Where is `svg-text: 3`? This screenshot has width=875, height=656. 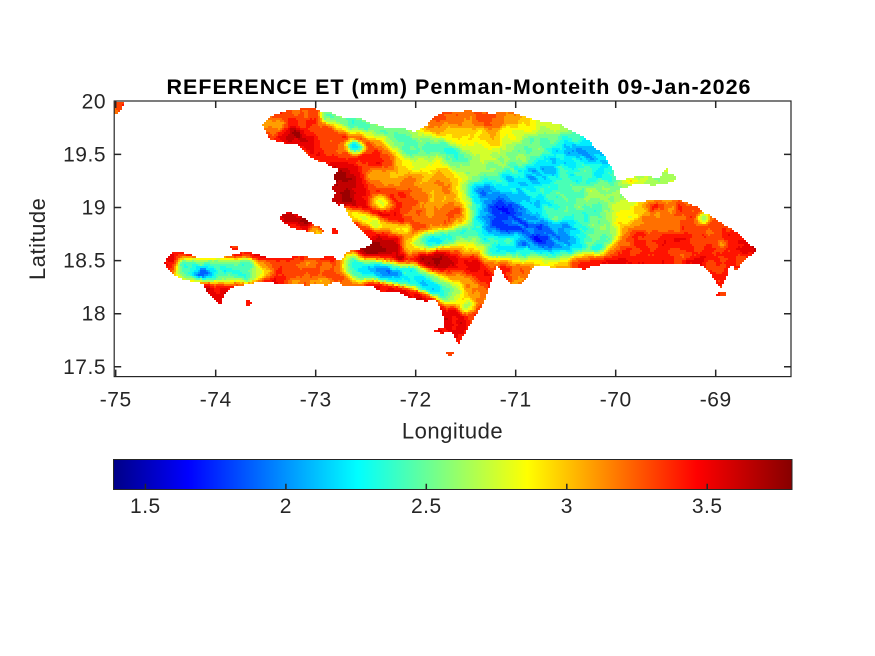 svg-text: 3 is located at coordinates (567, 506).